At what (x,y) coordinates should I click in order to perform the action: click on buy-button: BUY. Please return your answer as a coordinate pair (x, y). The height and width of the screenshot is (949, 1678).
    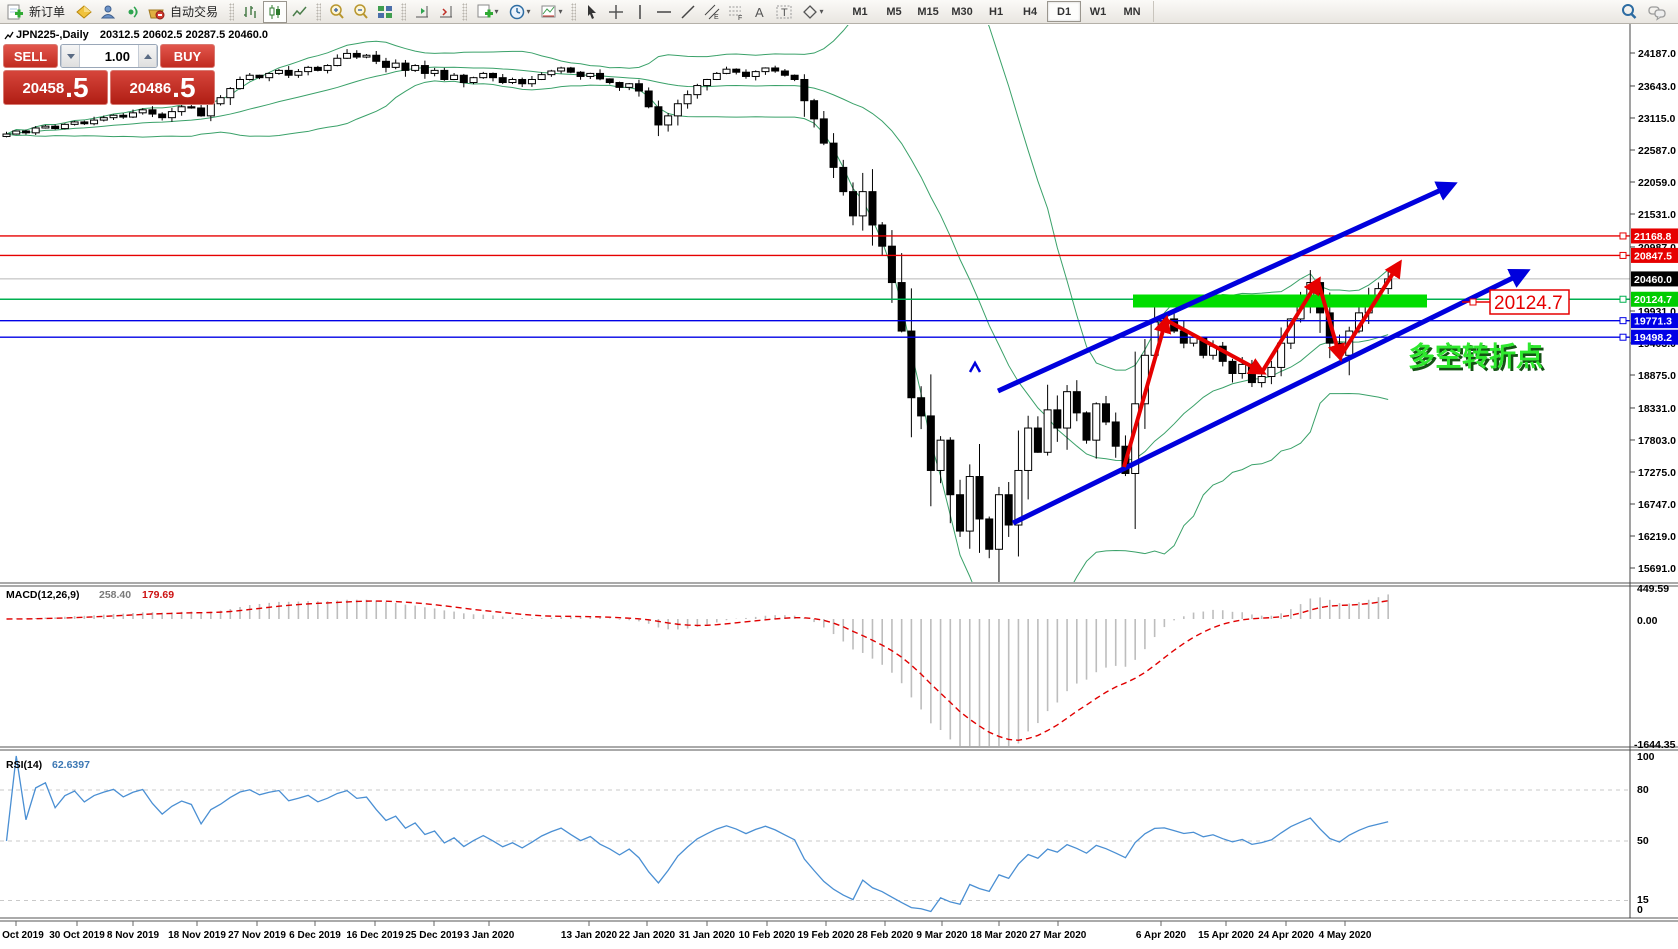
    Looking at the image, I should click on (187, 56).